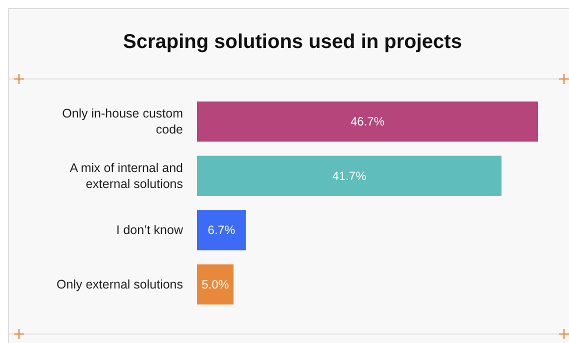 The width and height of the screenshot is (569, 343). I want to click on data-label: 6.7%, so click(222, 230).